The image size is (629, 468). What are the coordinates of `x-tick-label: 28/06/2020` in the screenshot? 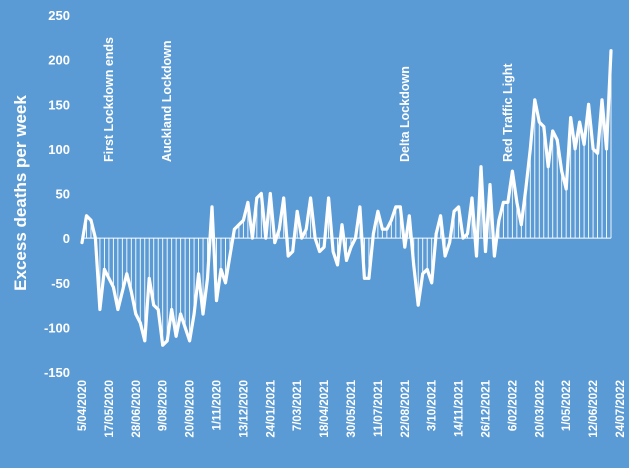 It's located at (137, 409).